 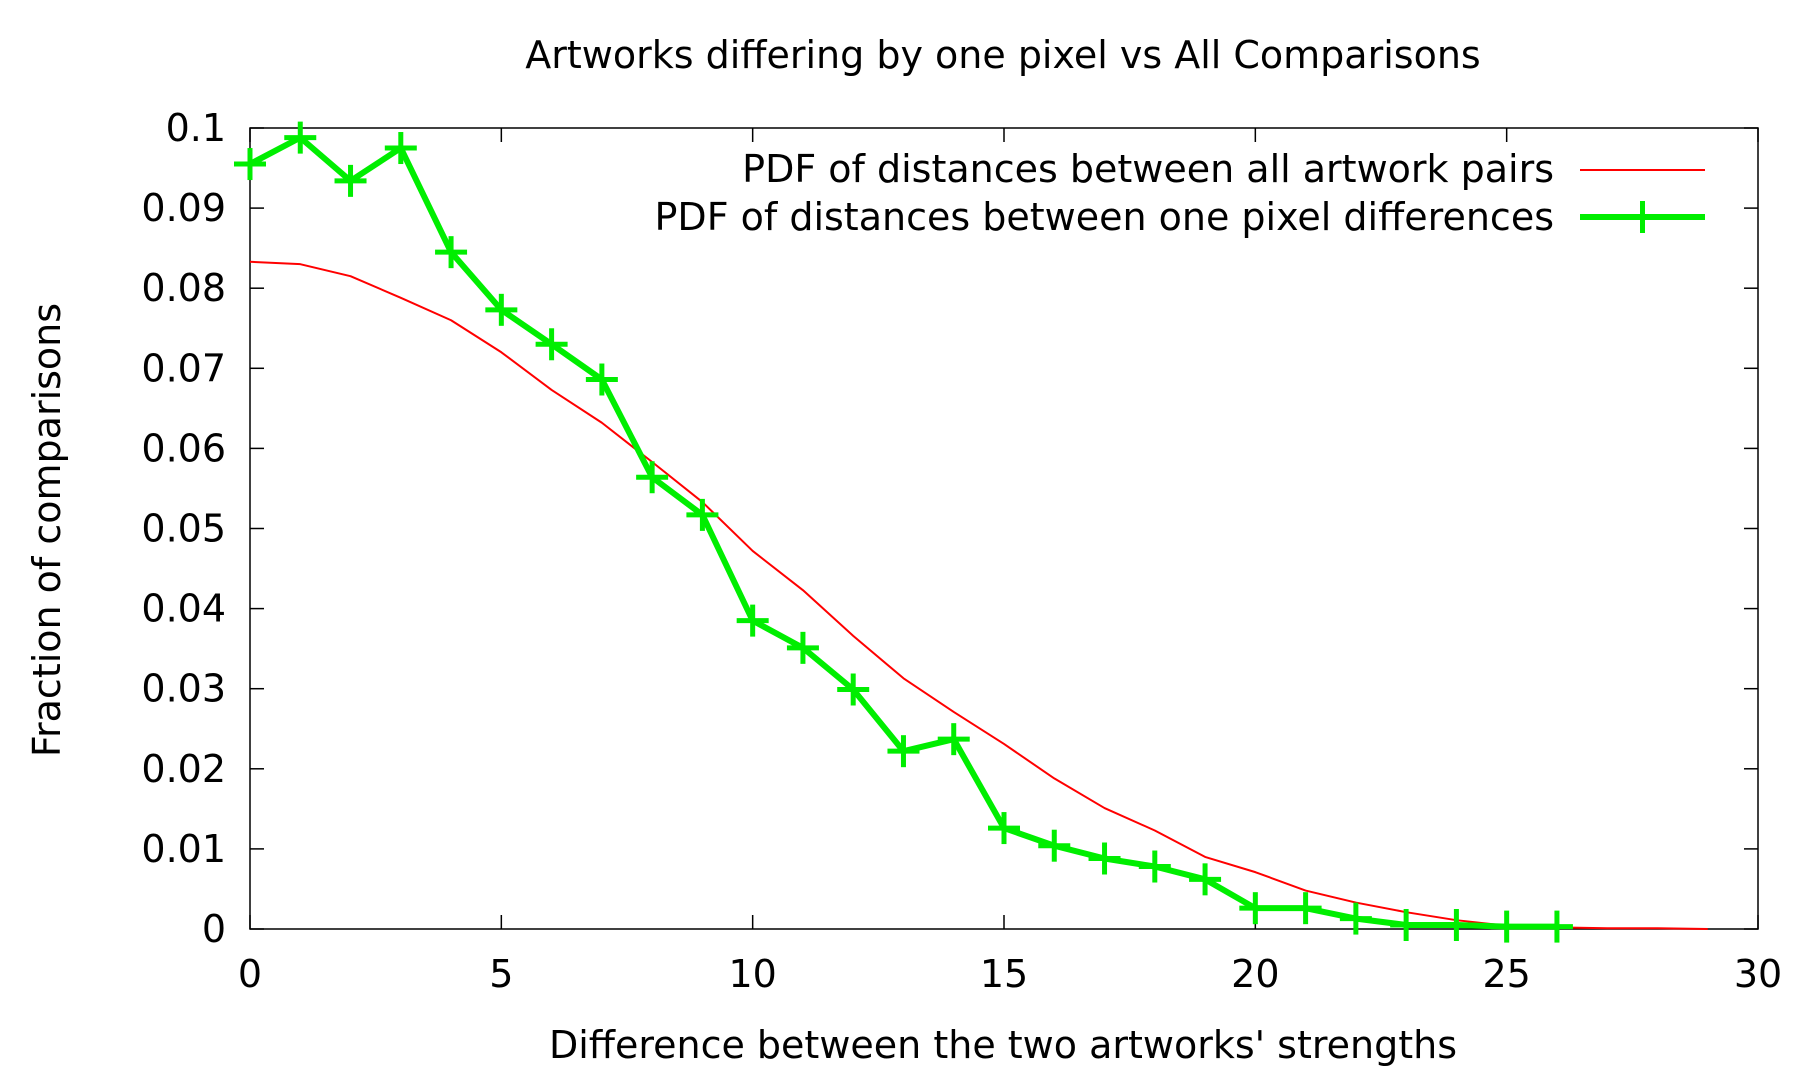 I want to click on y-tick-label: 0.01, so click(x=183, y=849).